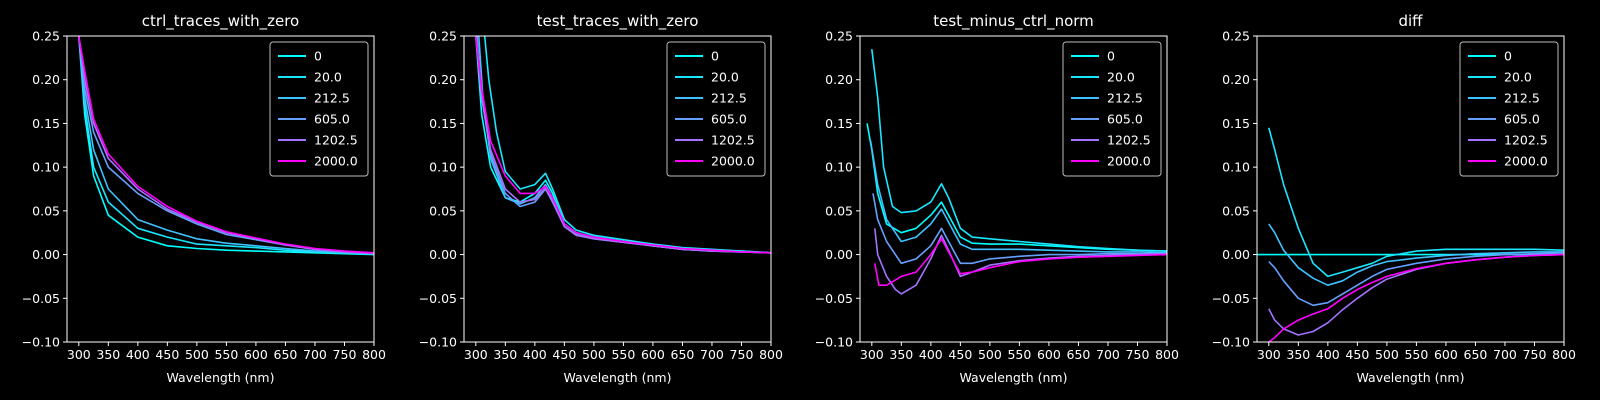 The height and width of the screenshot is (400, 1600). Describe the element at coordinates (1236, 79) in the screenshot. I see `y-tick-label: 0.20` at that location.